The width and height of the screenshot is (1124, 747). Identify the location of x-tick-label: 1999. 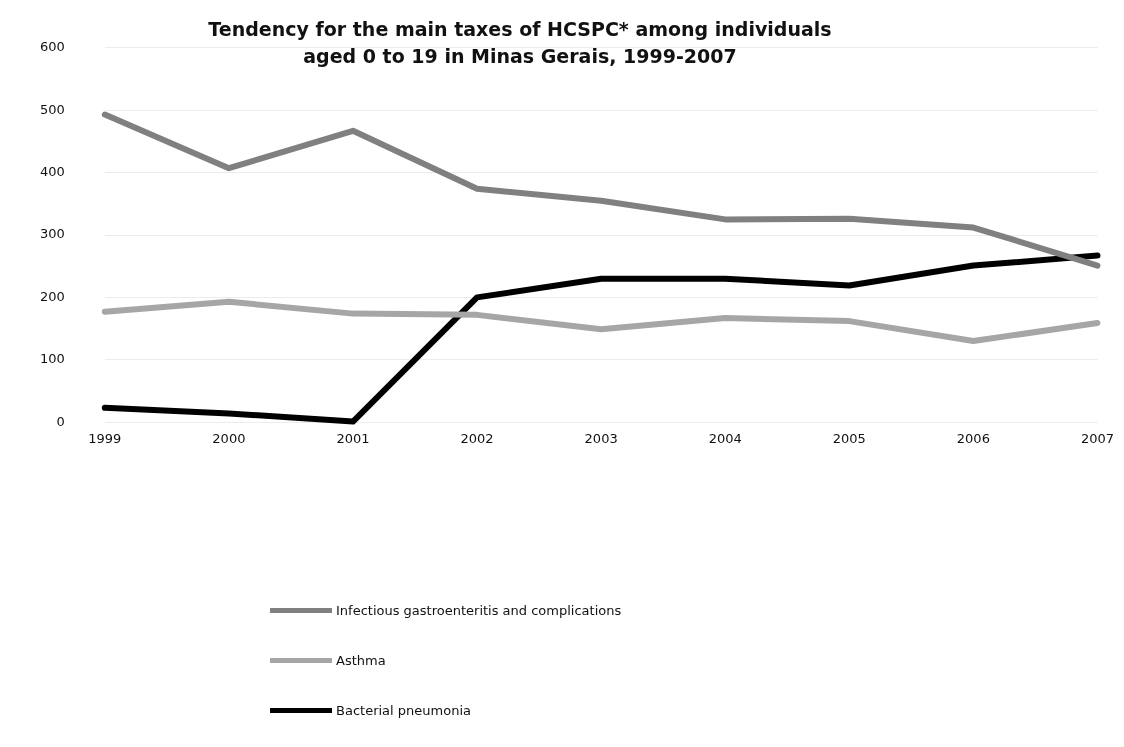
(105, 439).